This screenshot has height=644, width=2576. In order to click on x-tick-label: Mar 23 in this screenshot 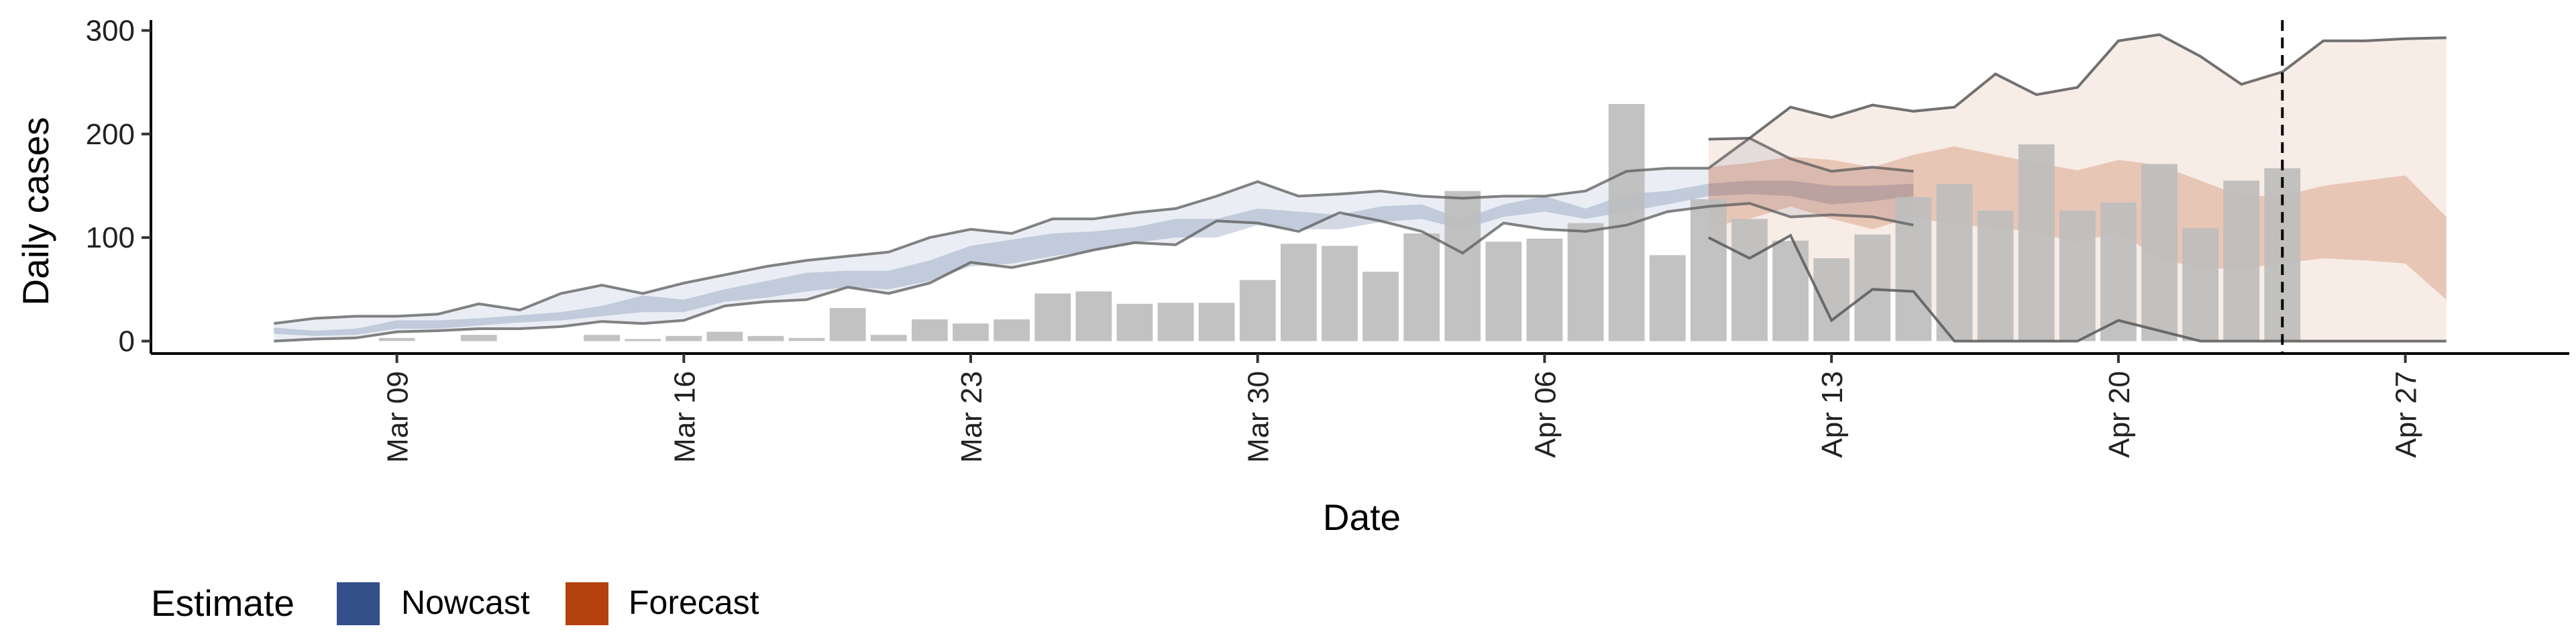, I will do `click(971, 417)`.